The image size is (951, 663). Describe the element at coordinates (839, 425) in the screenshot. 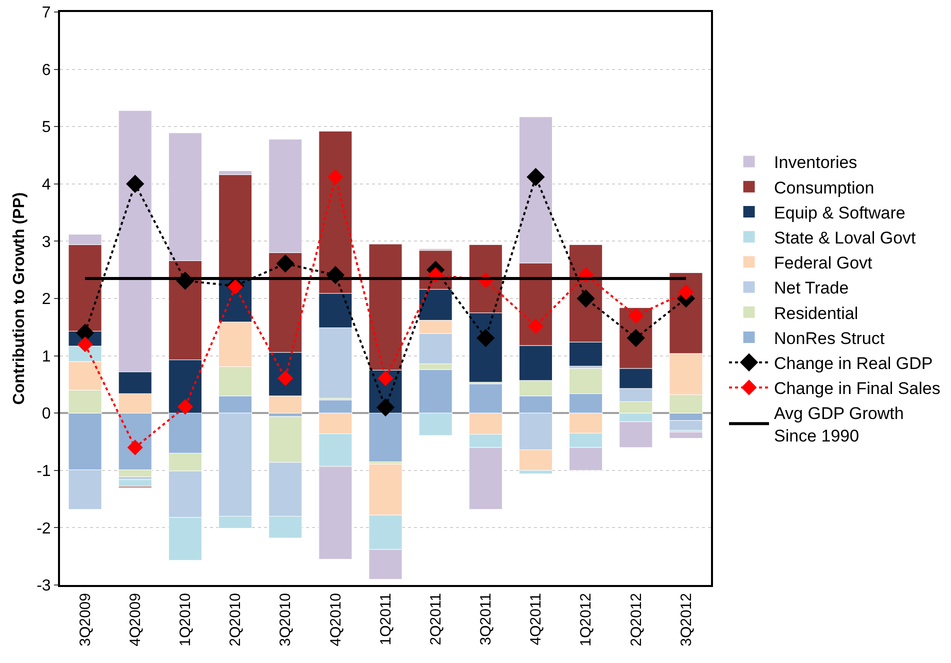

I see `legend-label: Avg GDP Growth Since 1990` at that location.